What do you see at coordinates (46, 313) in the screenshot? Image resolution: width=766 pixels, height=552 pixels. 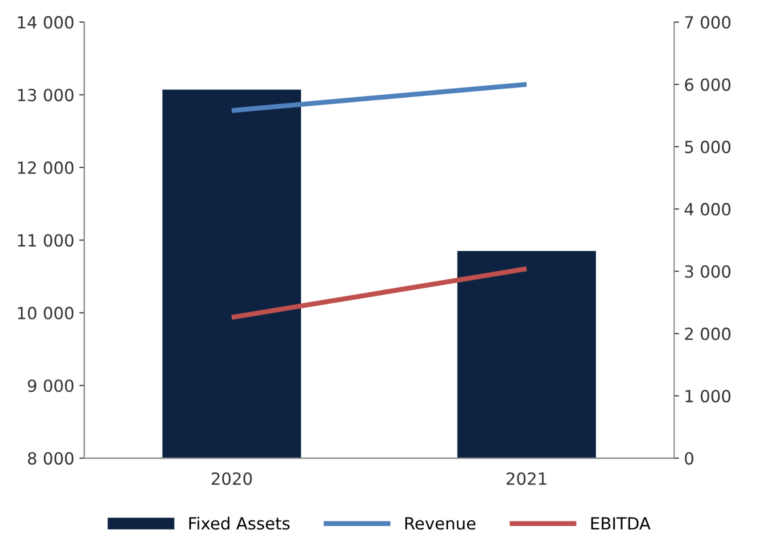 I see `y-tick-label: 10 000` at bounding box center [46, 313].